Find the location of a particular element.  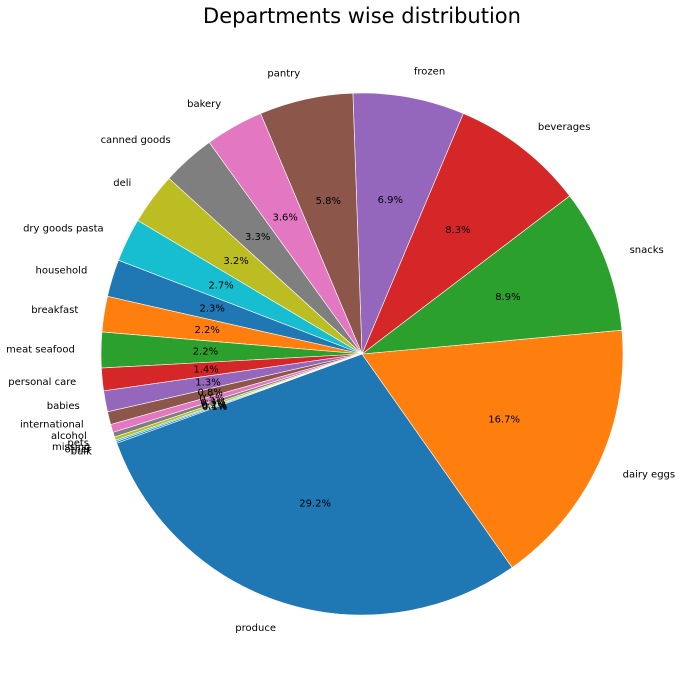

category-label-produce: produce is located at coordinates (255, 628).